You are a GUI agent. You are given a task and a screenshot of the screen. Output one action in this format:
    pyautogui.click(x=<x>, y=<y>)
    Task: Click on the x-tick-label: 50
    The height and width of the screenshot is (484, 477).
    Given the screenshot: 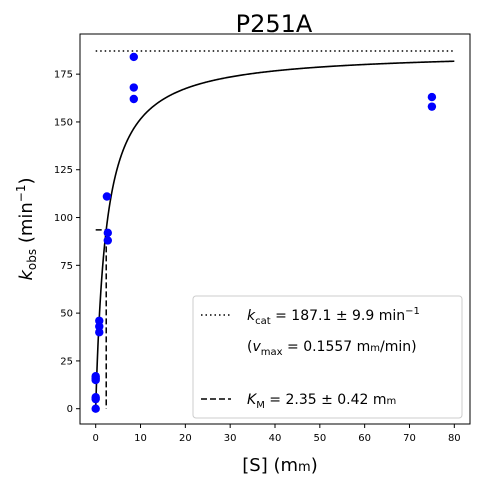 What is the action you would take?
    pyautogui.click(x=319, y=438)
    